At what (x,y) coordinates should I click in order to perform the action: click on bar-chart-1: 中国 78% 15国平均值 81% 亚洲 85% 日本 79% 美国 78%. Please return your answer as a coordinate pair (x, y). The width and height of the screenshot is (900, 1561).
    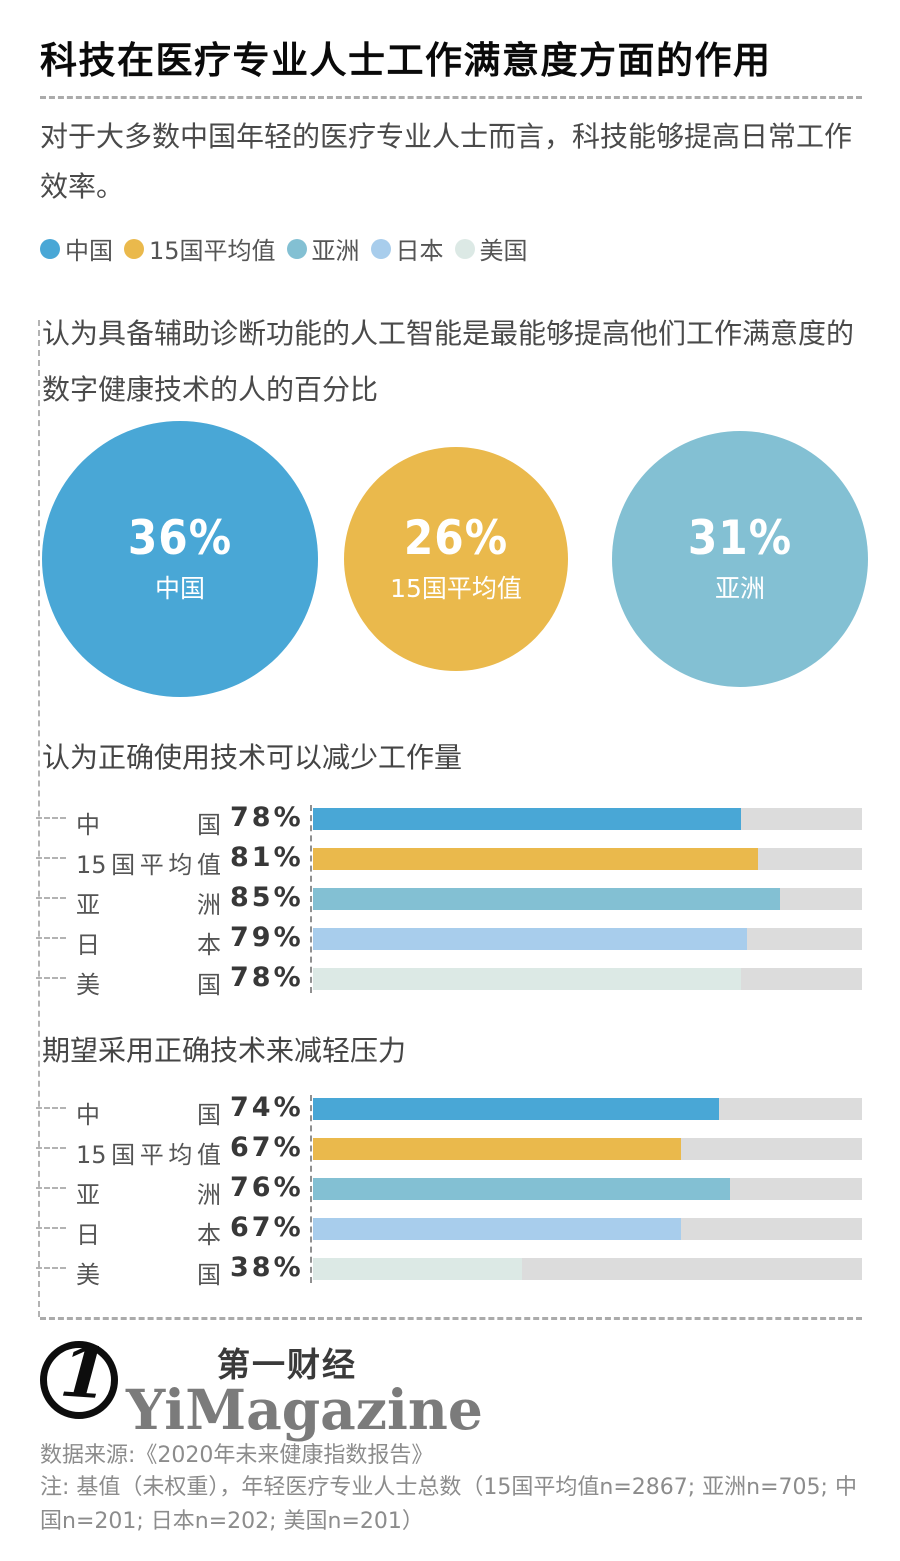
    Looking at the image, I should click on (450, 899).